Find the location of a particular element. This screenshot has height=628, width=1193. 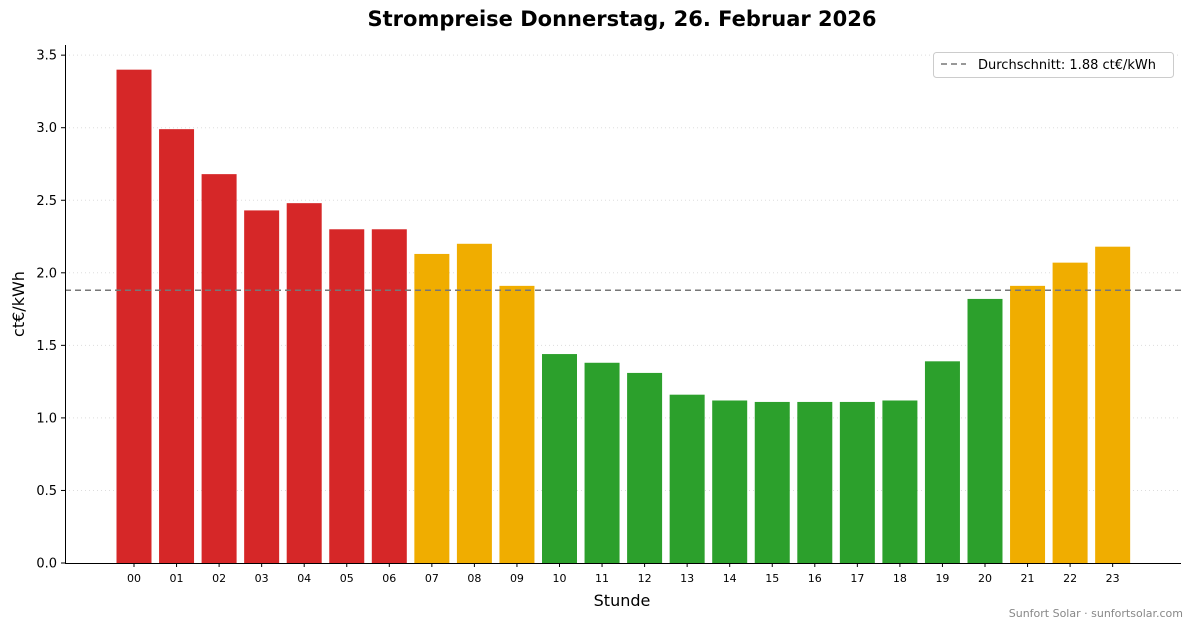

x-axis-label: Stunde is located at coordinates (622, 600).